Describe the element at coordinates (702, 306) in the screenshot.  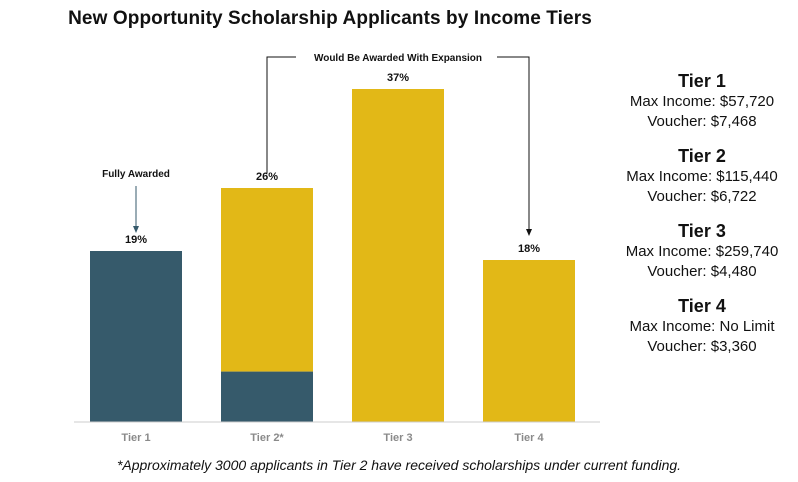
I see `tier-name: Tier 4` at that location.